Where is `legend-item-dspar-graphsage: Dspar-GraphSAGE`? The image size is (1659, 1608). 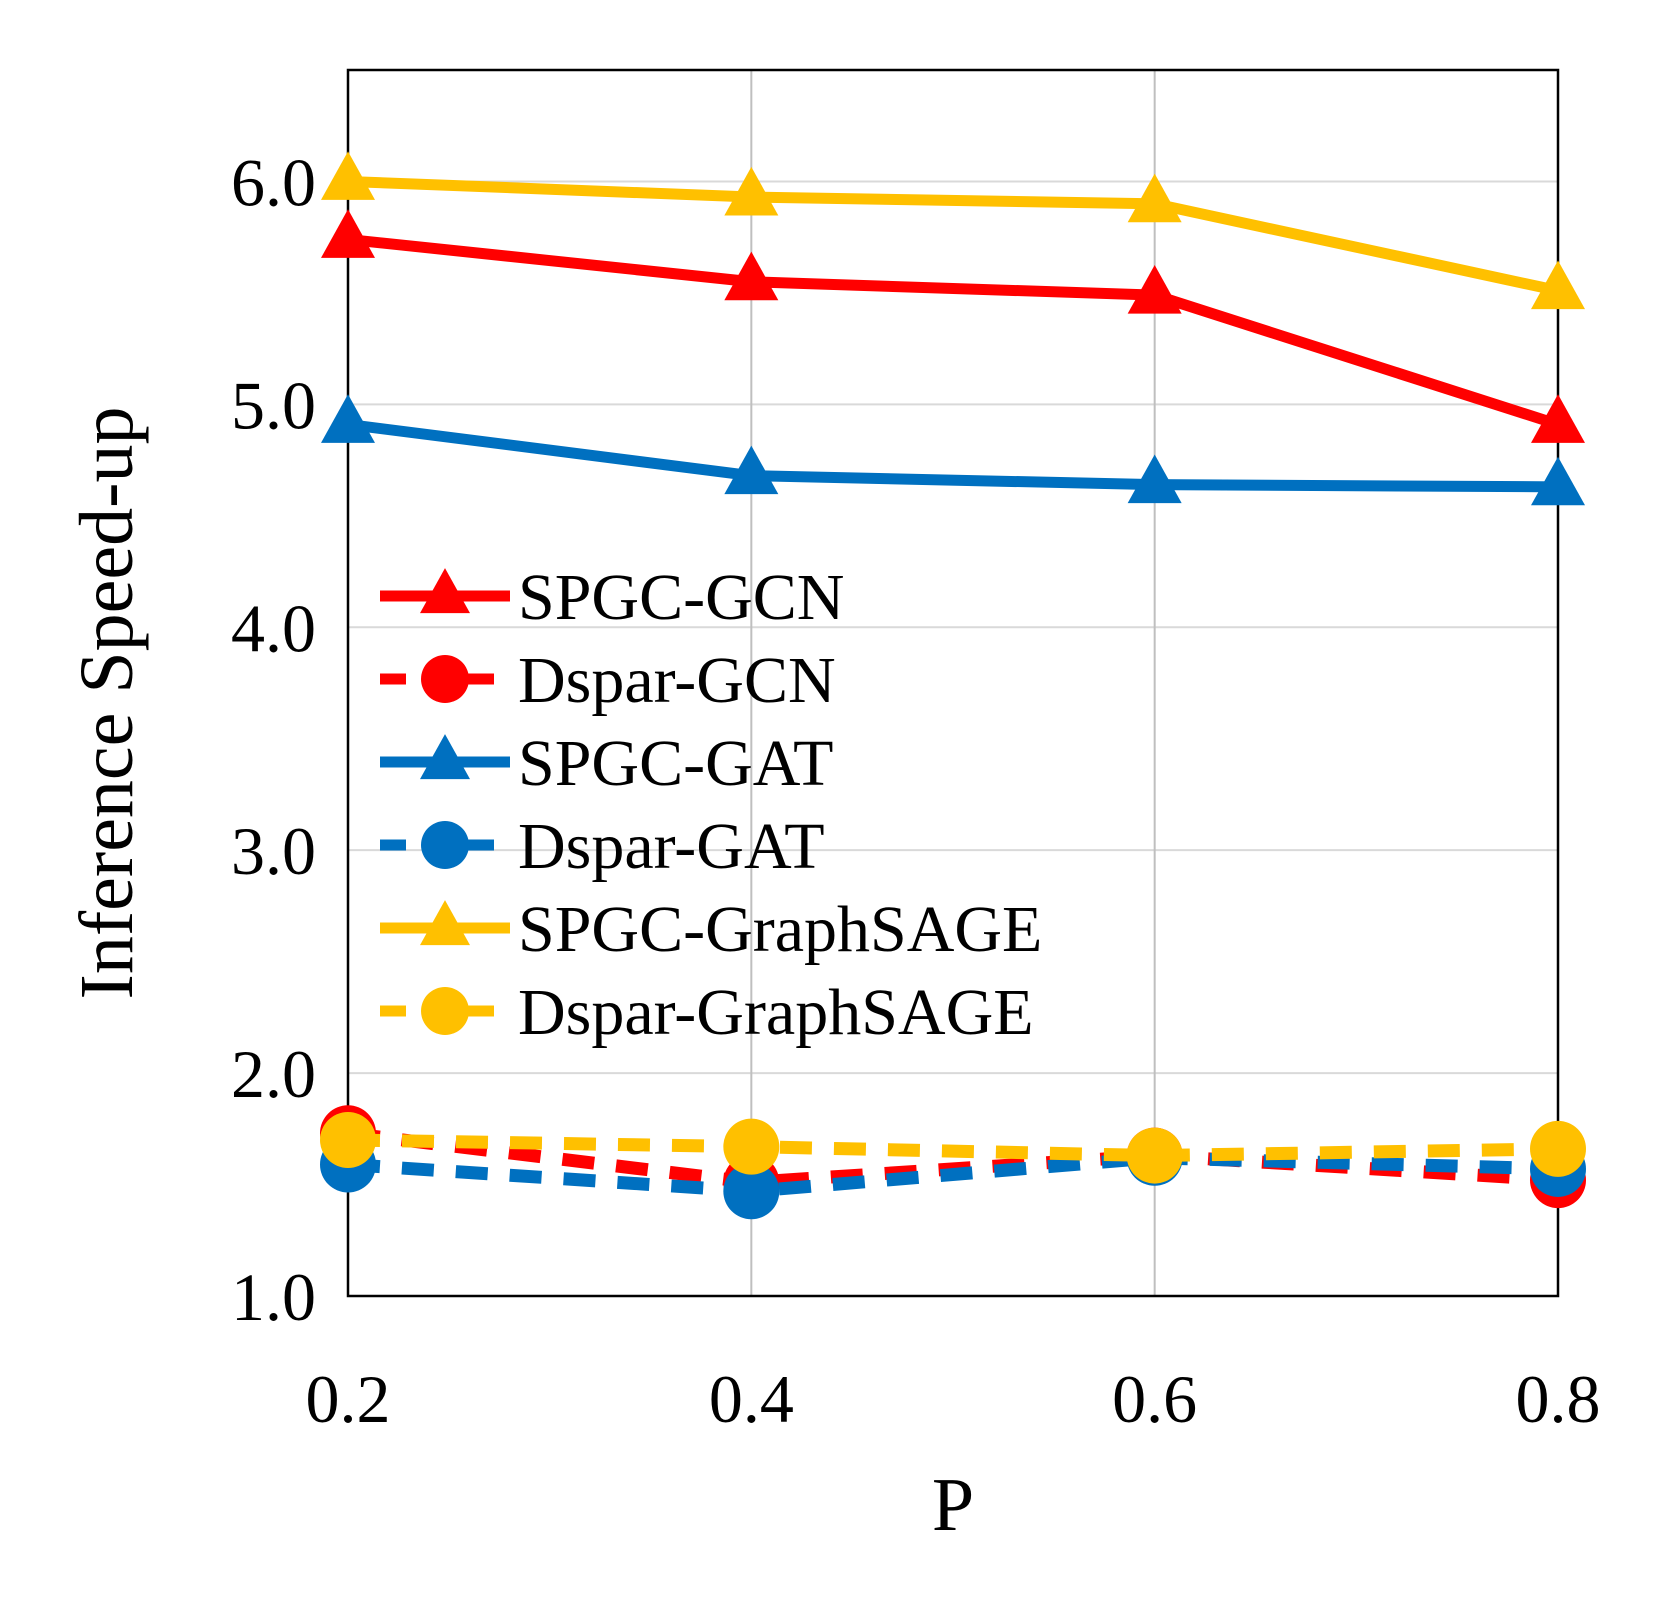
legend-item-dspar-graphsage: Dspar-GraphSAGE is located at coordinates (707, 1012).